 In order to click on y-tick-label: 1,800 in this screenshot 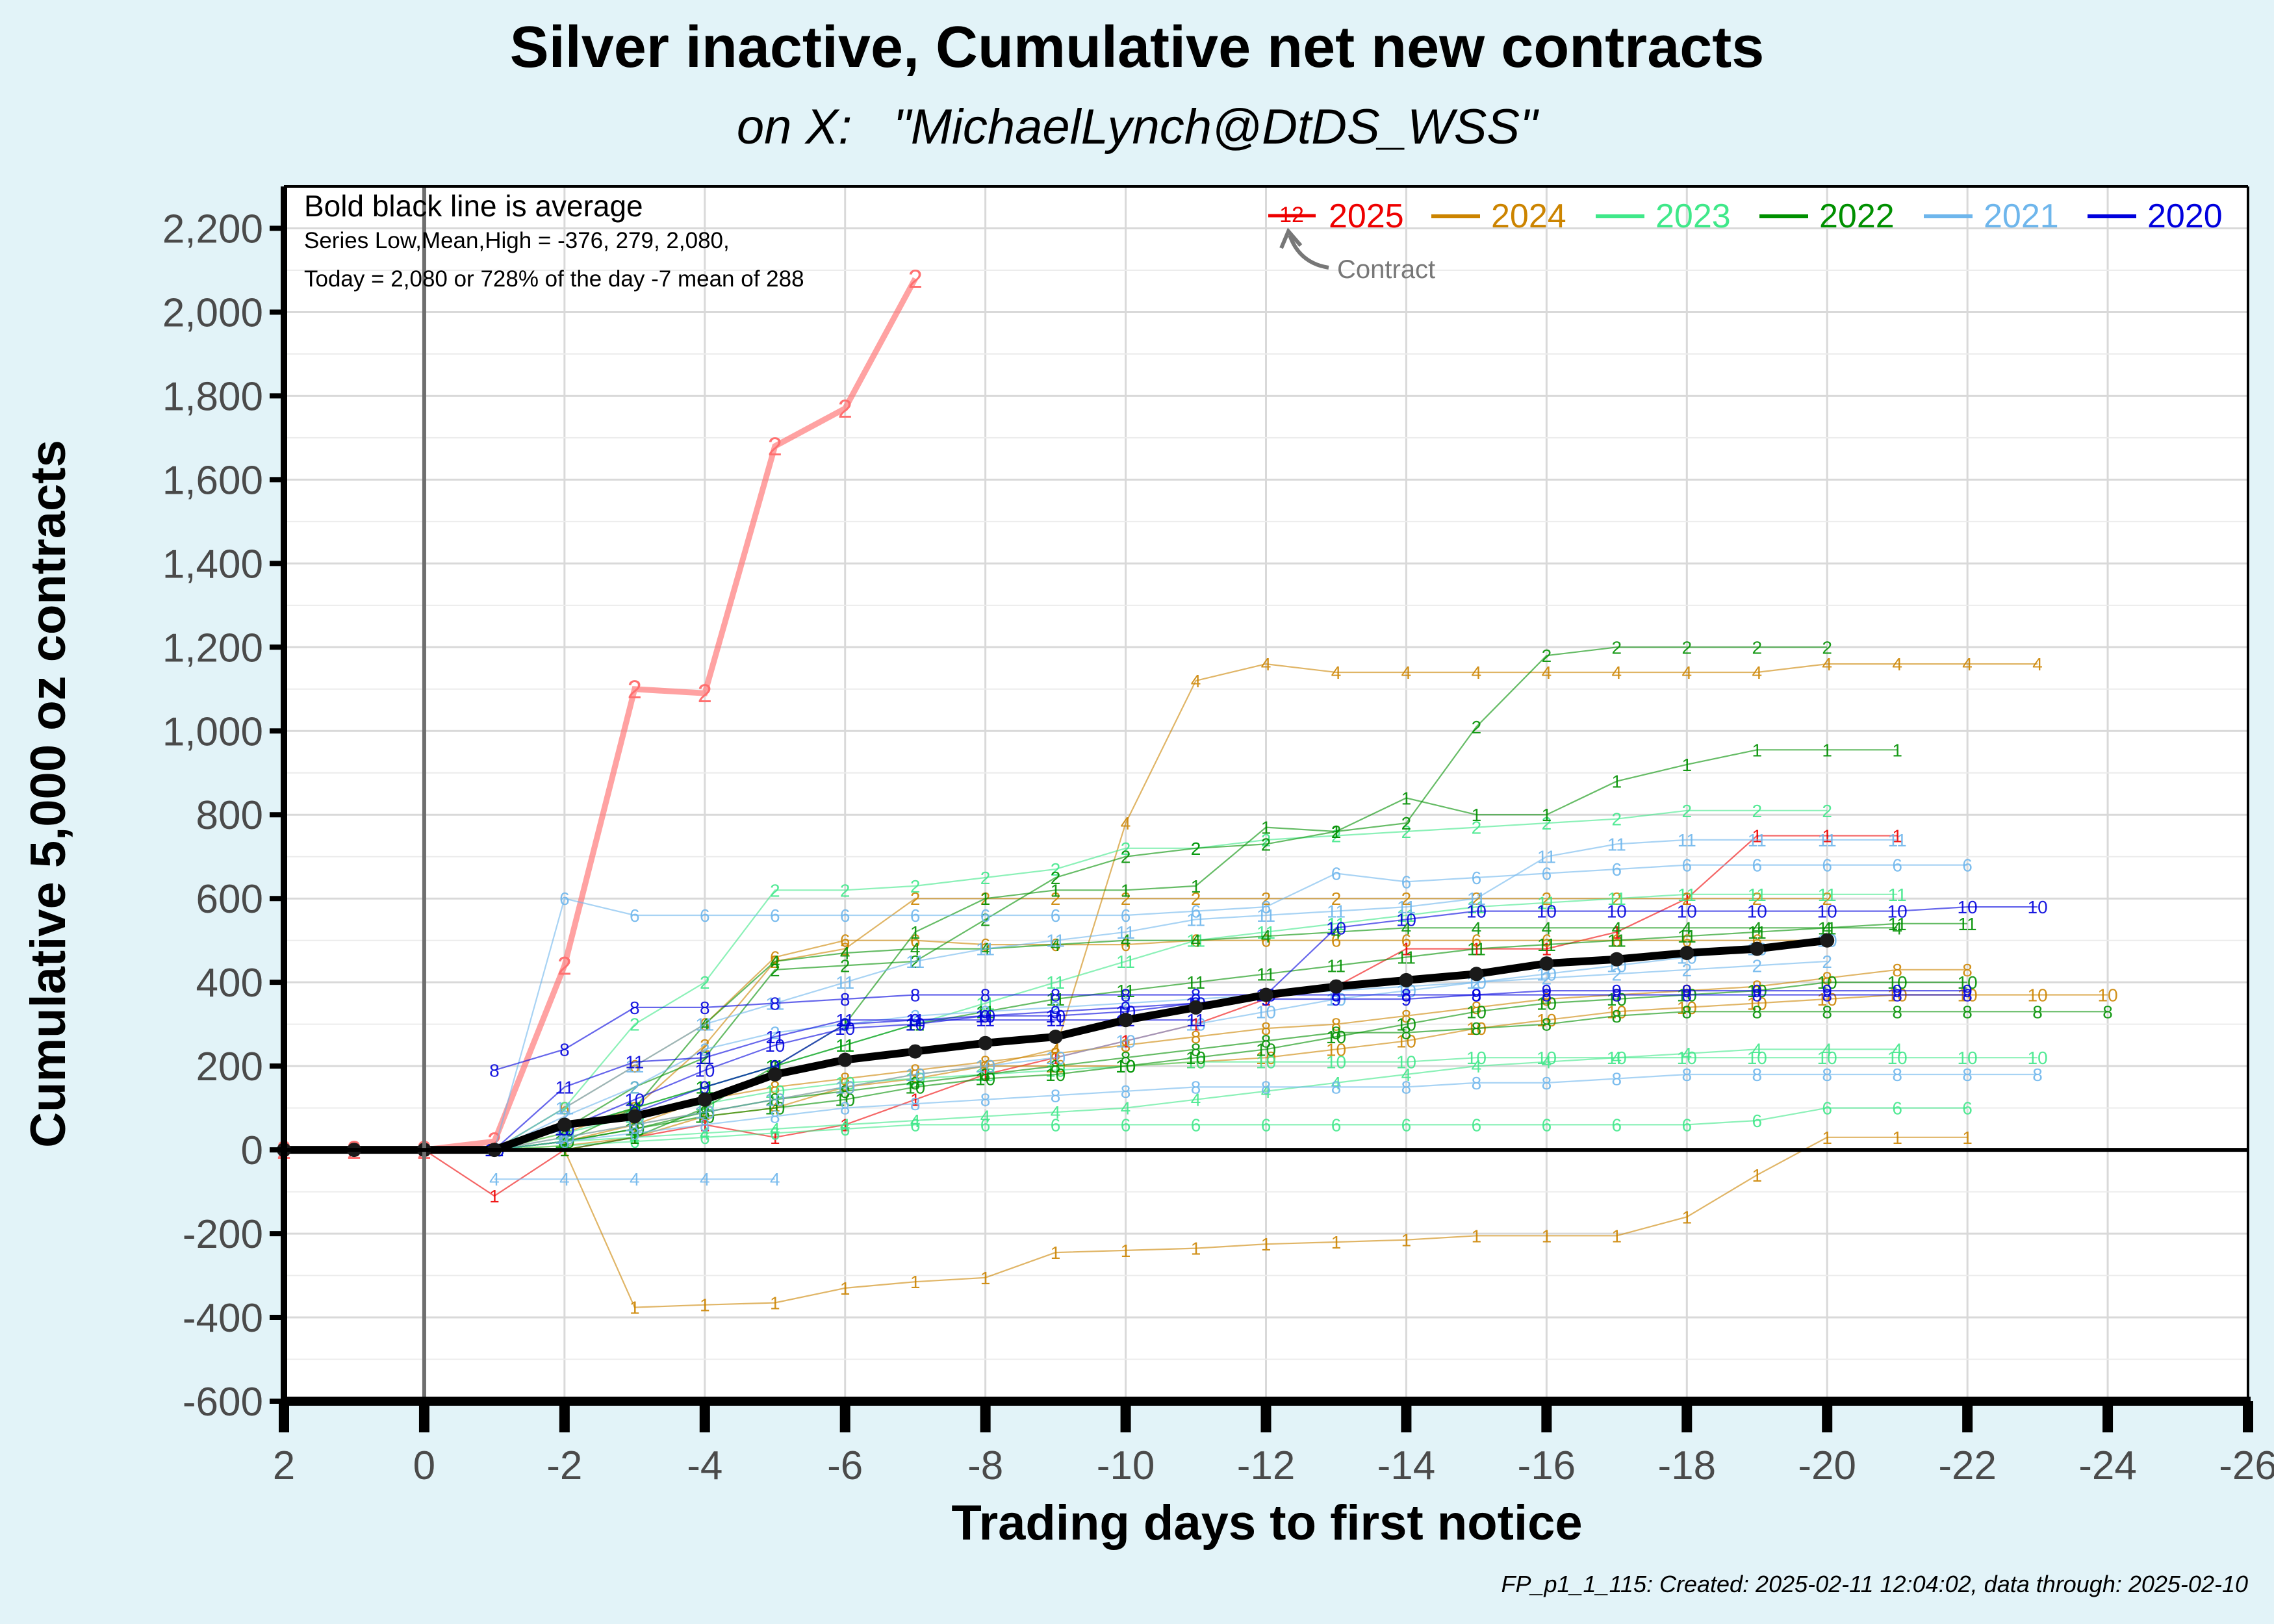, I will do `click(212, 396)`.